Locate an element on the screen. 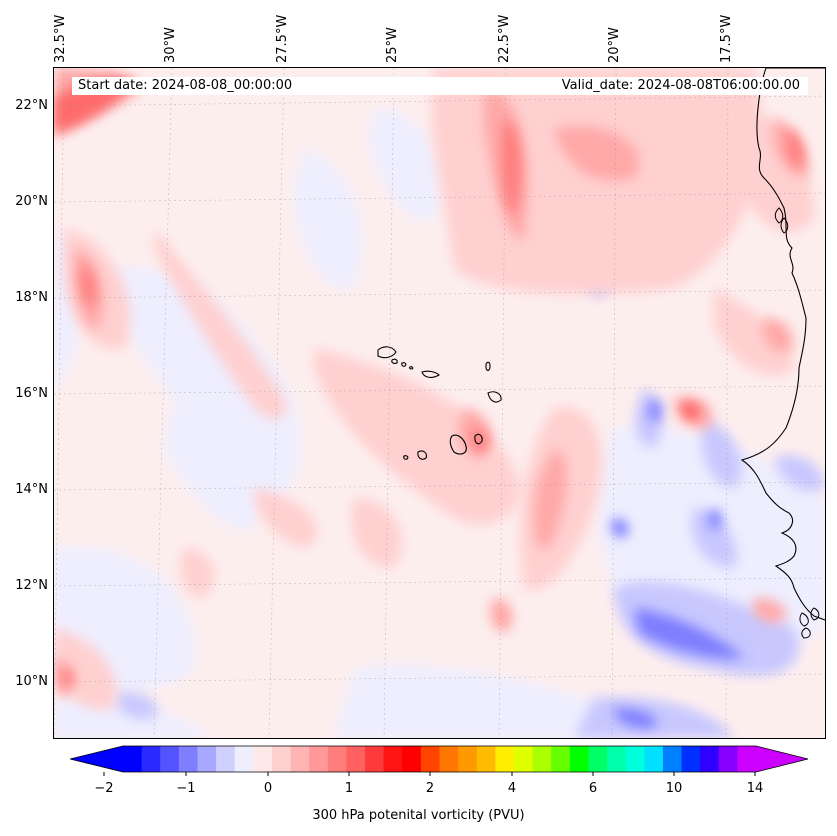  latitude-label: 14°N is located at coordinates (31, 489).